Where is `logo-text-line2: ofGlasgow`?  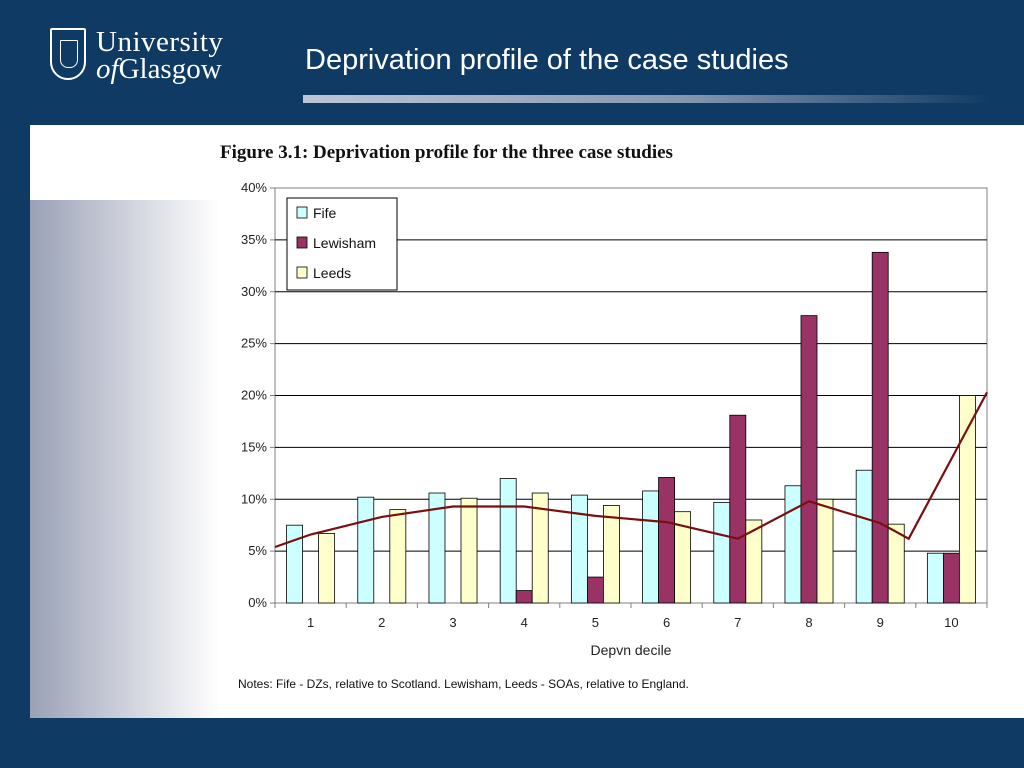 logo-text-line2: ofGlasgow is located at coordinates (159, 69).